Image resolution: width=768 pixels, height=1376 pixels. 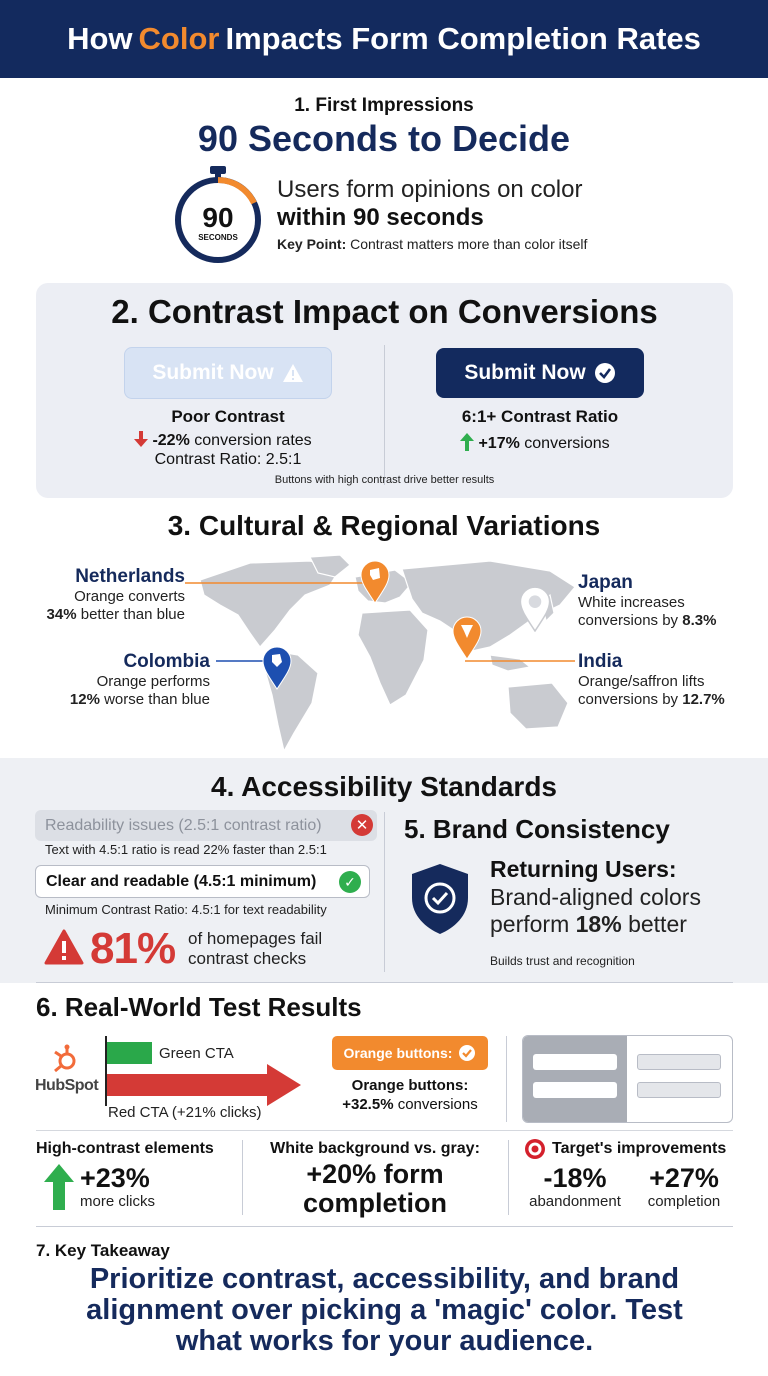 What do you see at coordinates (600, 661) in the screenshot?
I see `region-name: India` at bounding box center [600, 661].